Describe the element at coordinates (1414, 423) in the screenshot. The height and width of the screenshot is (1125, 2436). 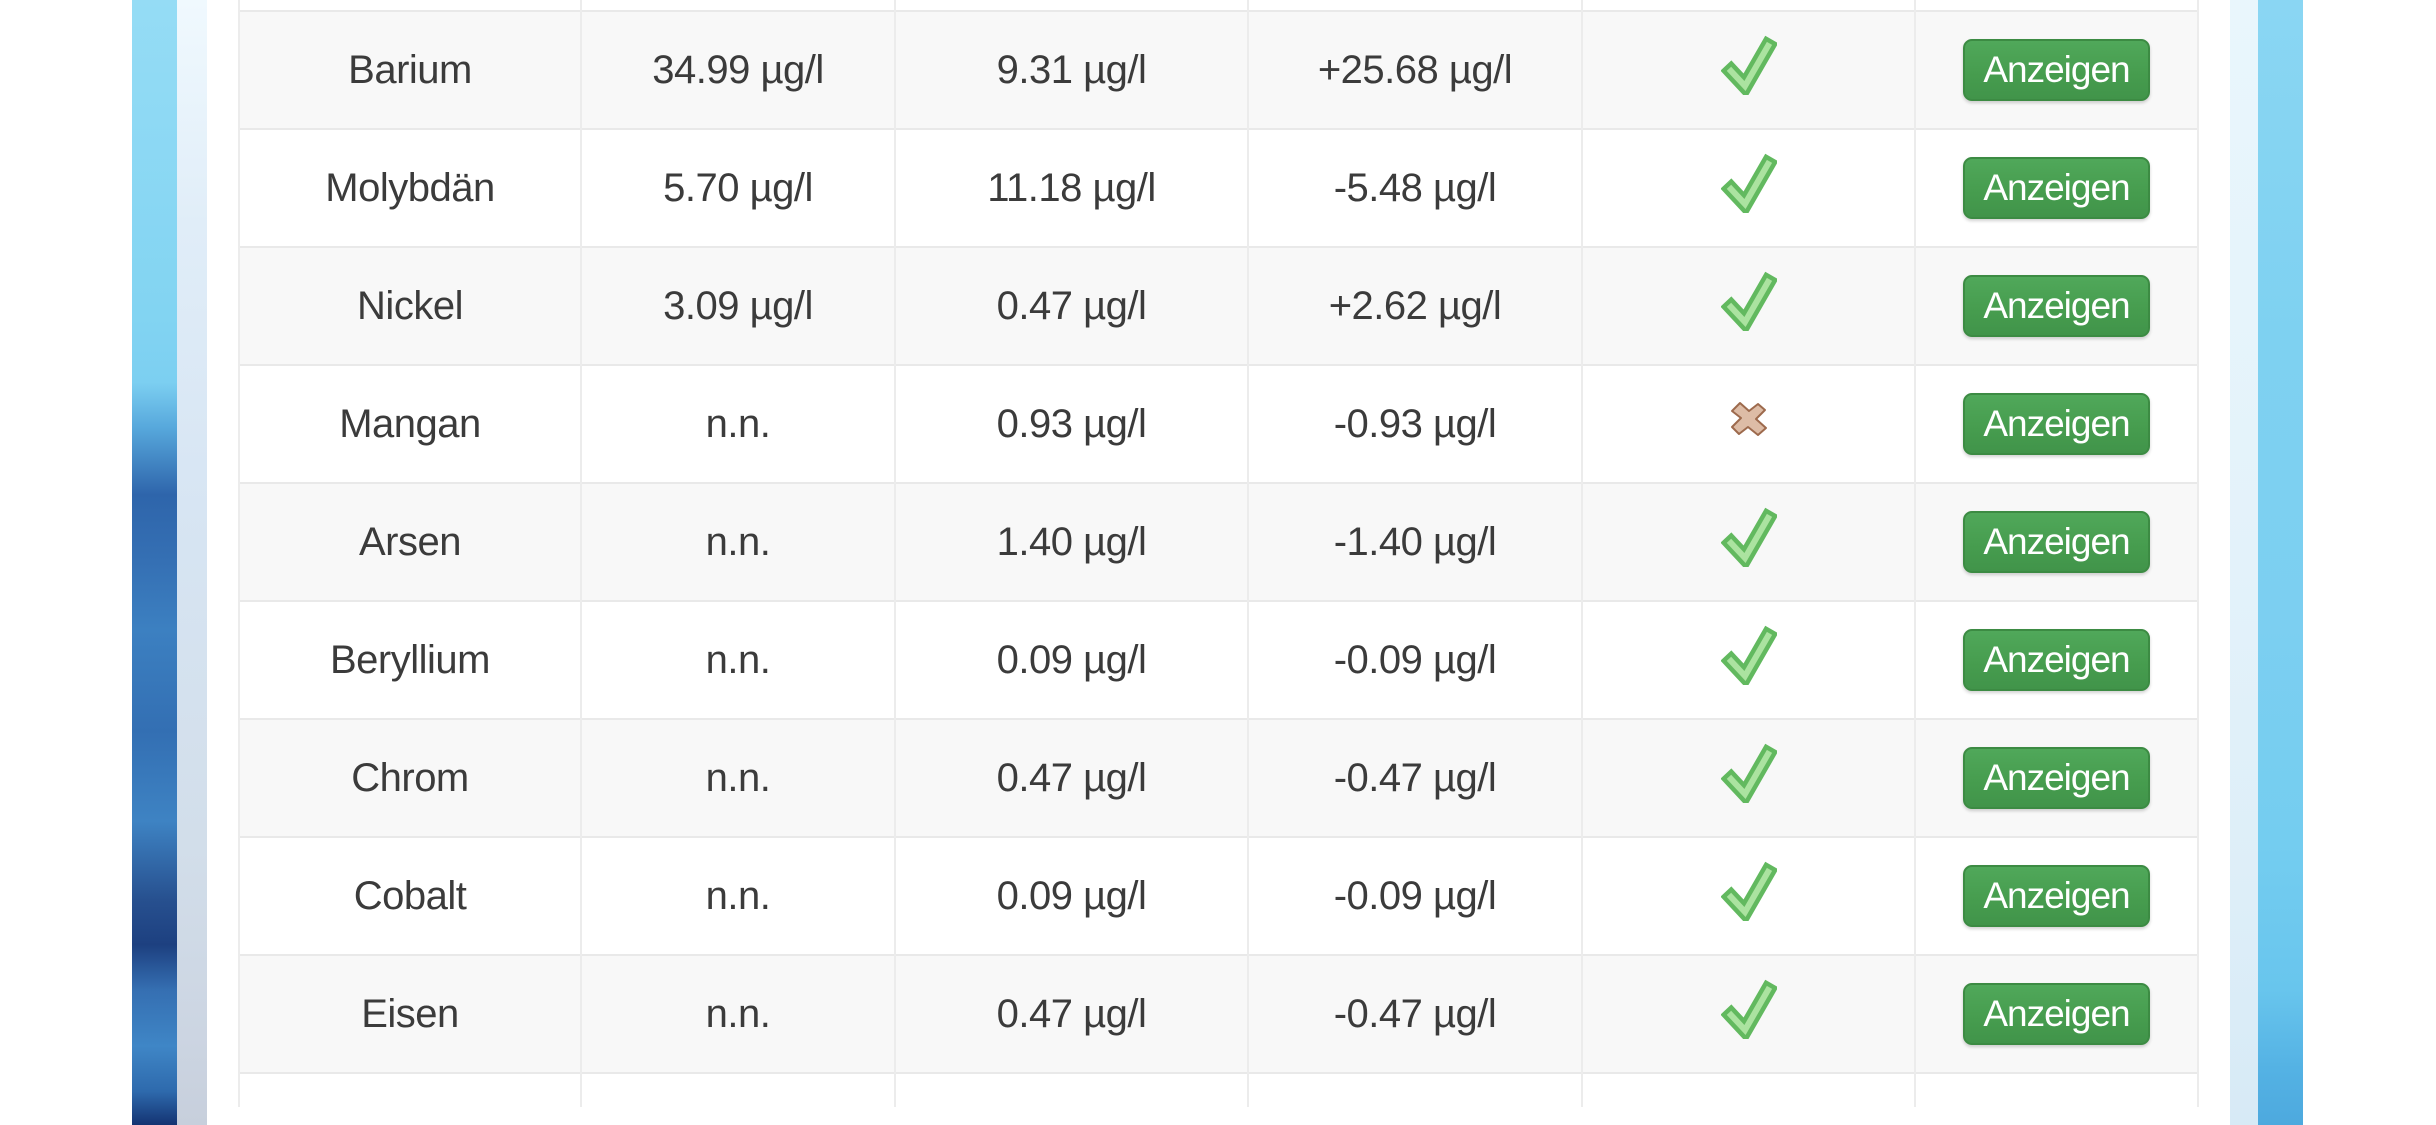
I see `difference-value-cell: -0.93 µg/l` at that location.